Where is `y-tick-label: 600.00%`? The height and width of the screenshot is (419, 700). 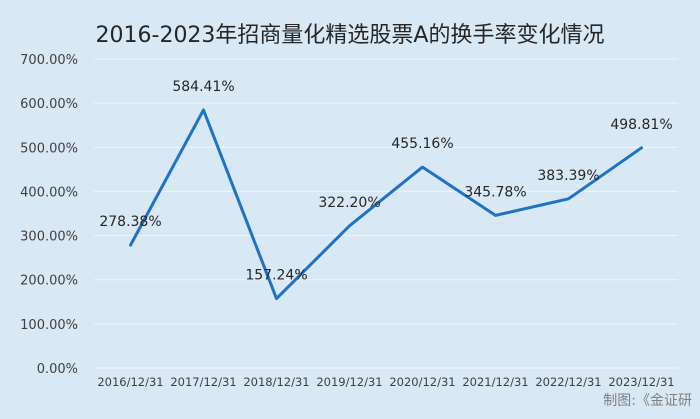
y-tick-label: 600.00% is located at coordinates (49, 104).